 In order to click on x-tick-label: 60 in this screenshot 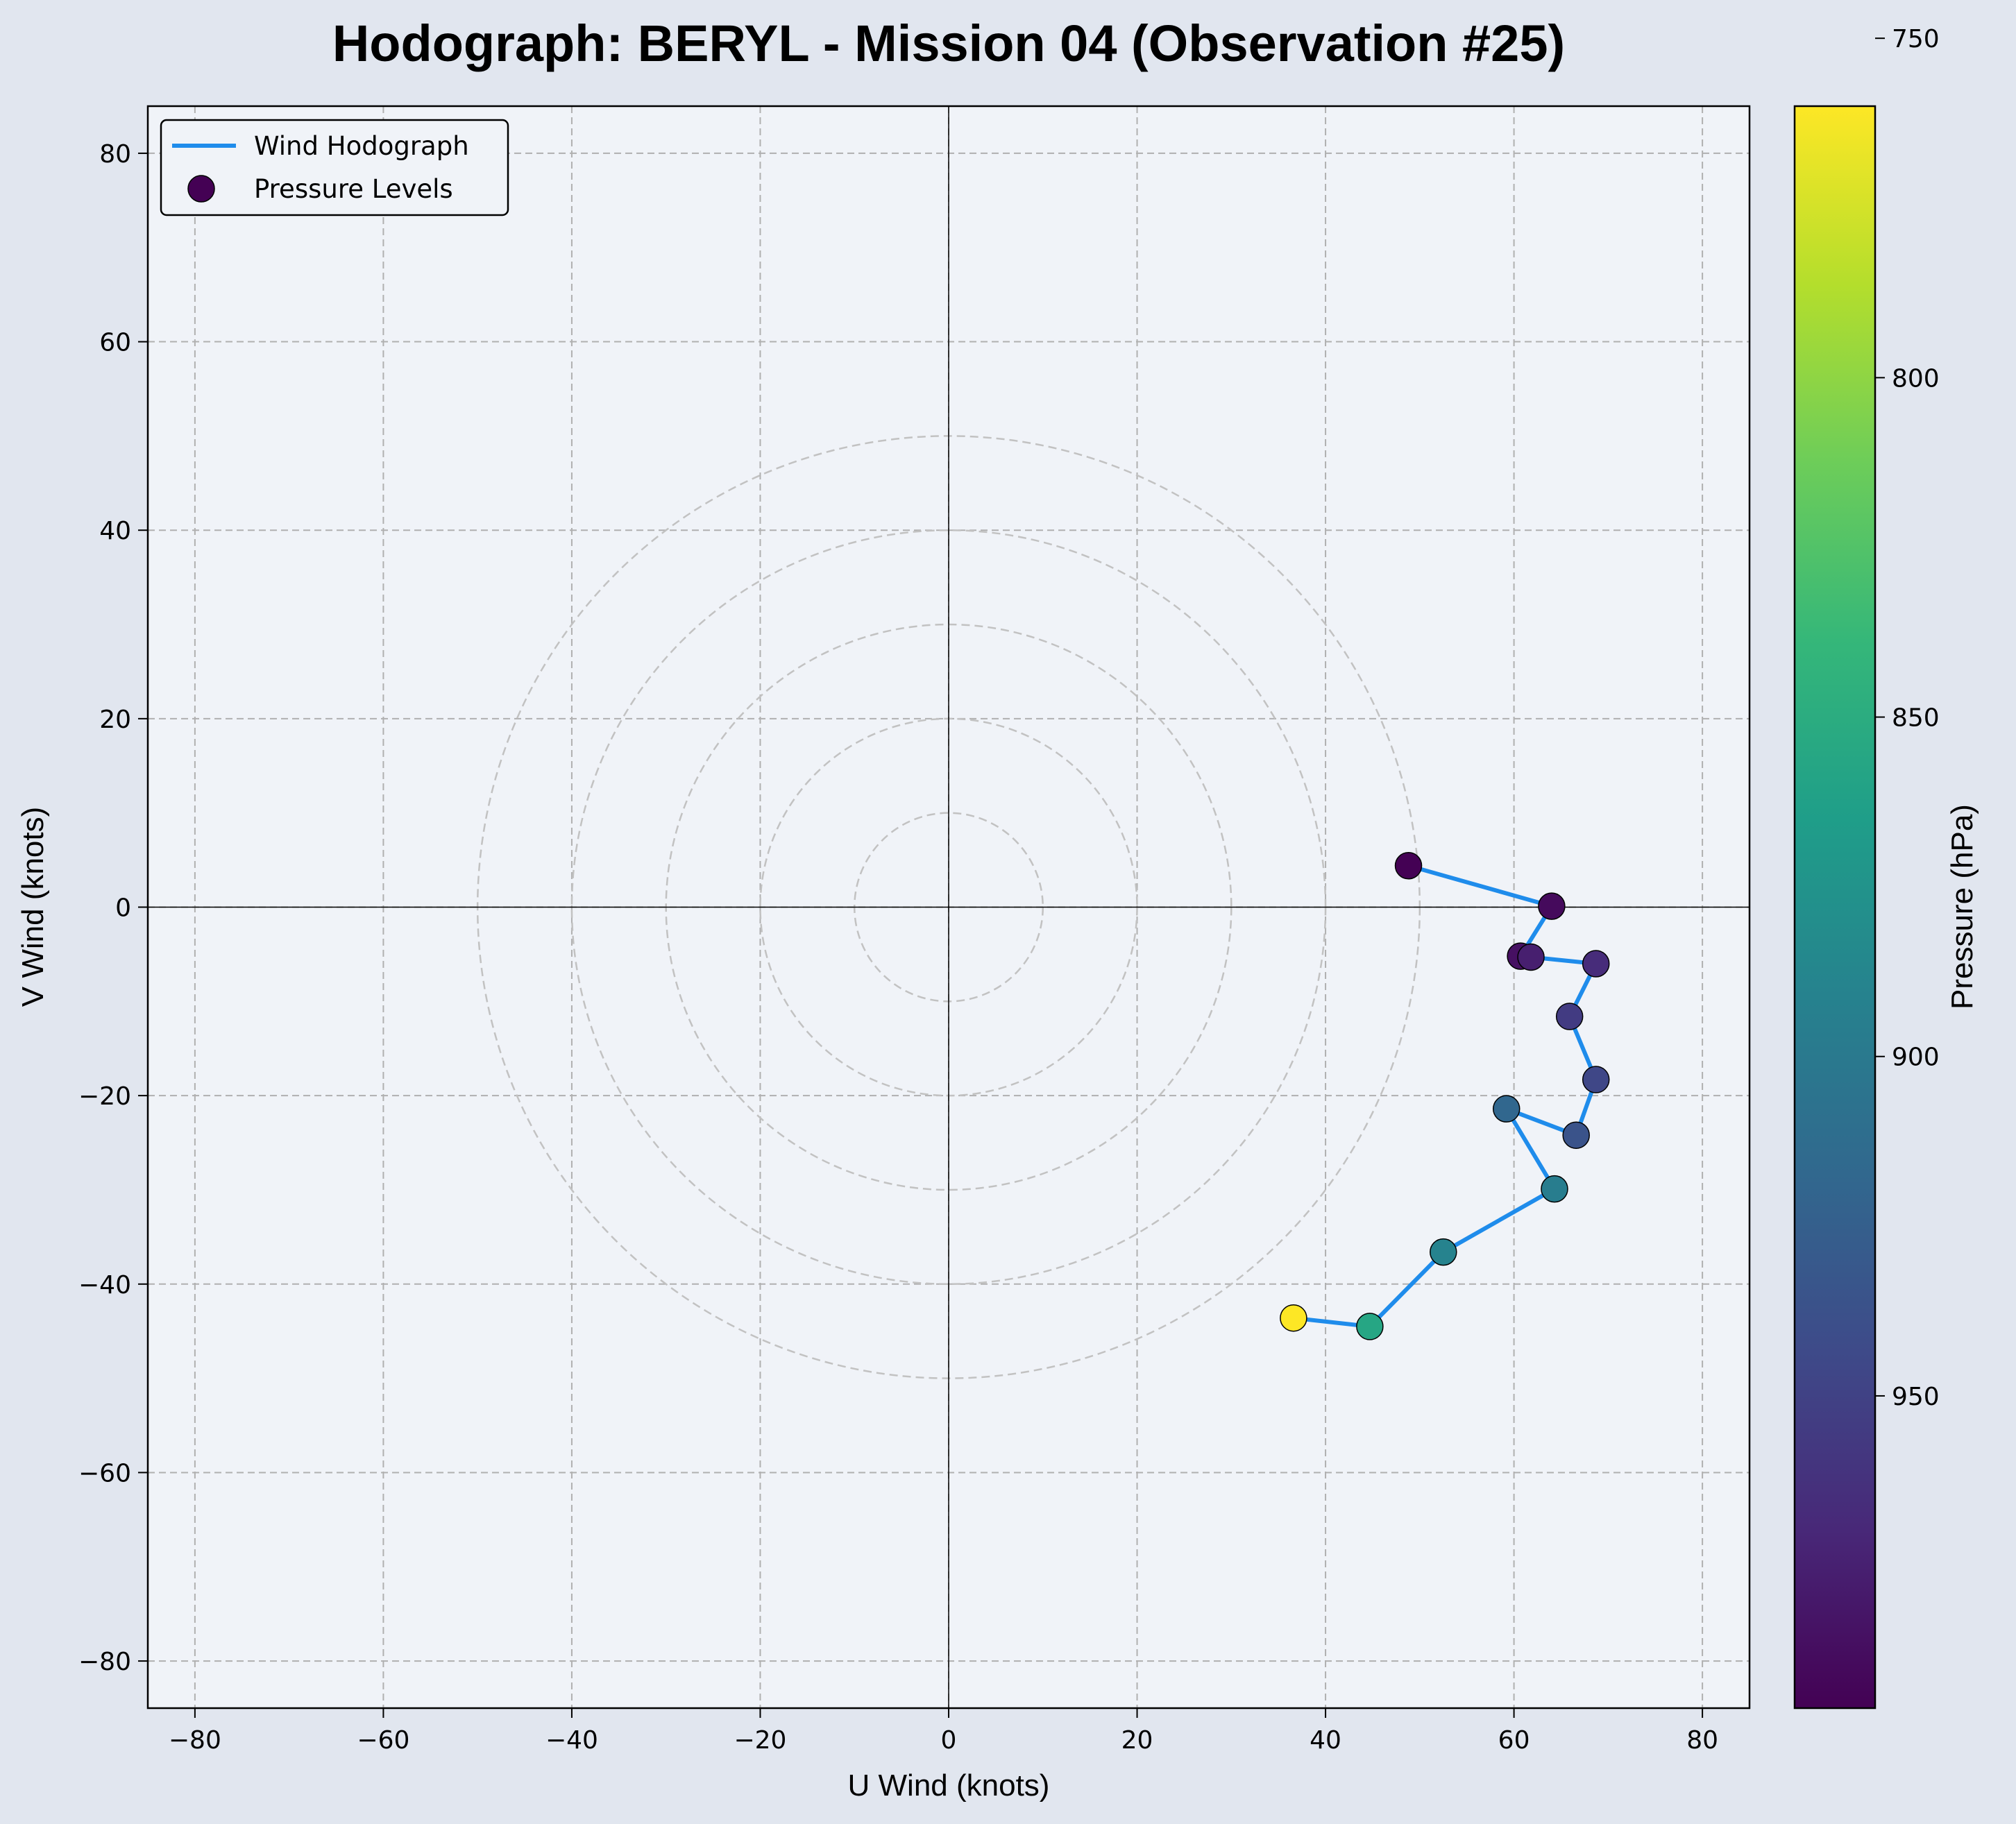, I will do `click(1514, 1741)`.